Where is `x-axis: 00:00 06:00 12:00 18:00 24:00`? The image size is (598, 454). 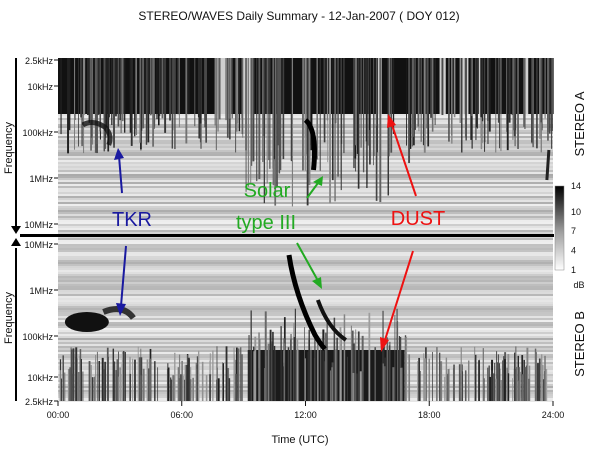 x-axis: 00:00 06:00 12:00 18:00 24:00 is located at coordinates (306, 410).